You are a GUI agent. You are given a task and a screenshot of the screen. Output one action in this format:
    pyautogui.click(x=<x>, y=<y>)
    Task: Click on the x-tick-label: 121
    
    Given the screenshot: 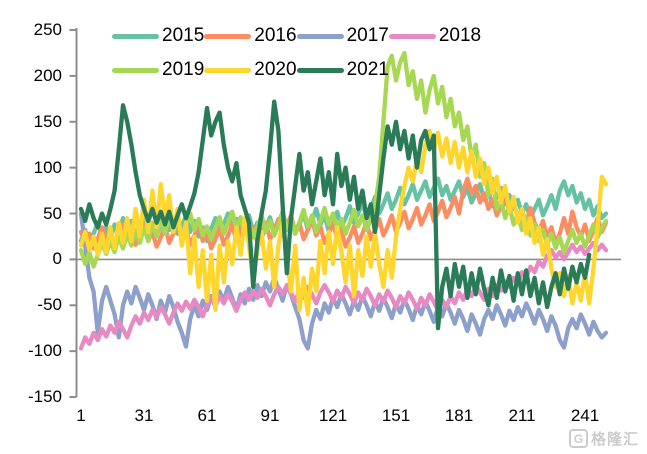 What is the action you would take?
    pyautogui.click(x=333, y=415)
    